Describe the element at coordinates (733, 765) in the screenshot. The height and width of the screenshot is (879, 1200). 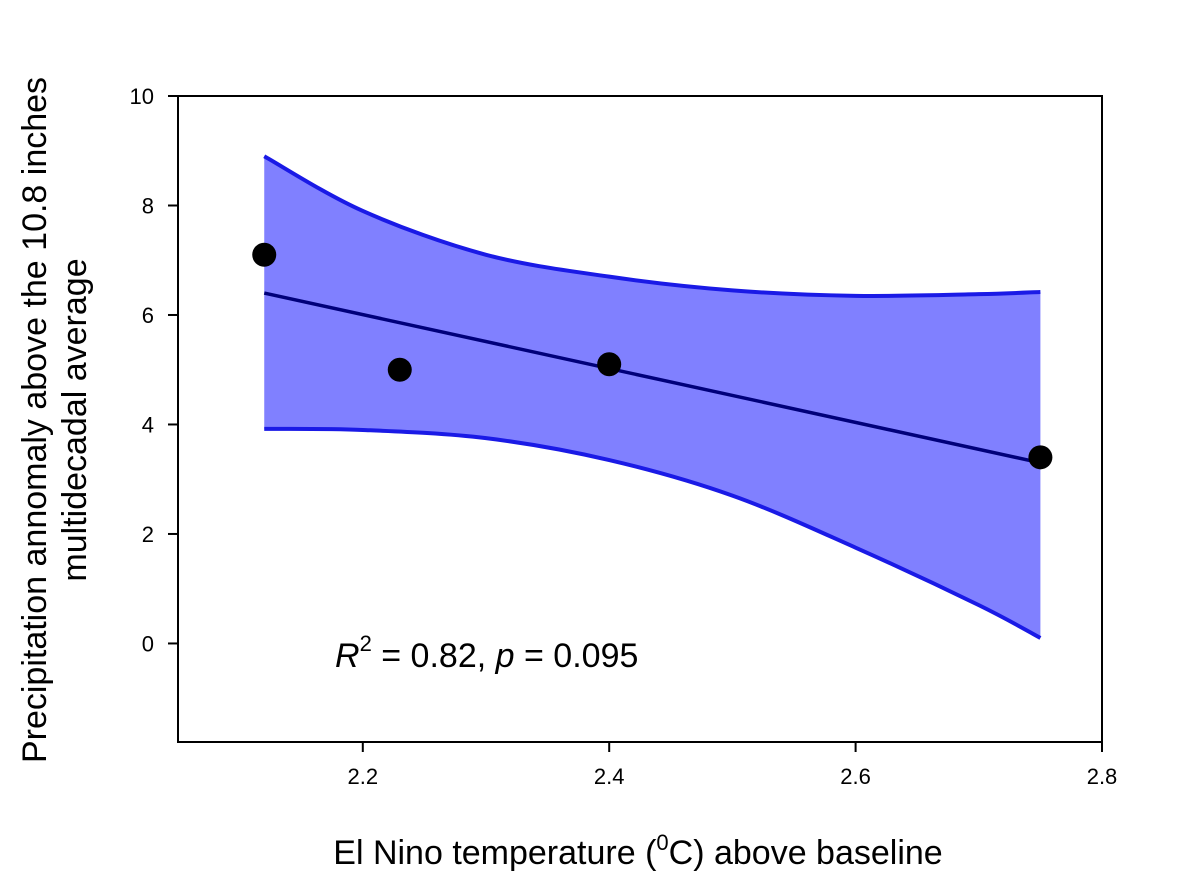
I see `x-axis-ticks: 2.2 2.4 2.6 2.8` at that location.